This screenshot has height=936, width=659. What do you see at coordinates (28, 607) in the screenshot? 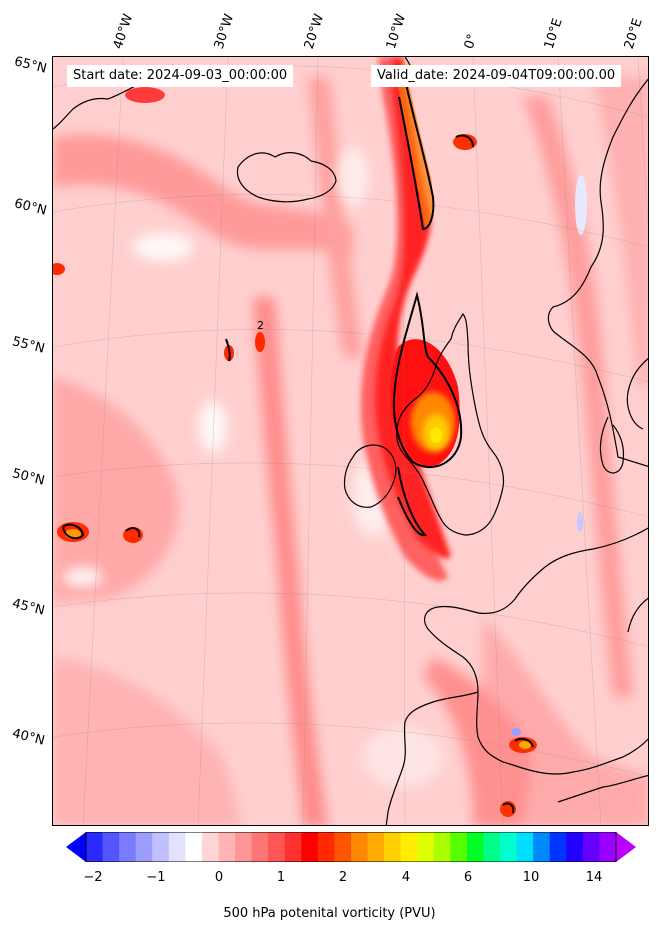
I see `lat-label-45n: 45°N` at bounding box center [28, 607].